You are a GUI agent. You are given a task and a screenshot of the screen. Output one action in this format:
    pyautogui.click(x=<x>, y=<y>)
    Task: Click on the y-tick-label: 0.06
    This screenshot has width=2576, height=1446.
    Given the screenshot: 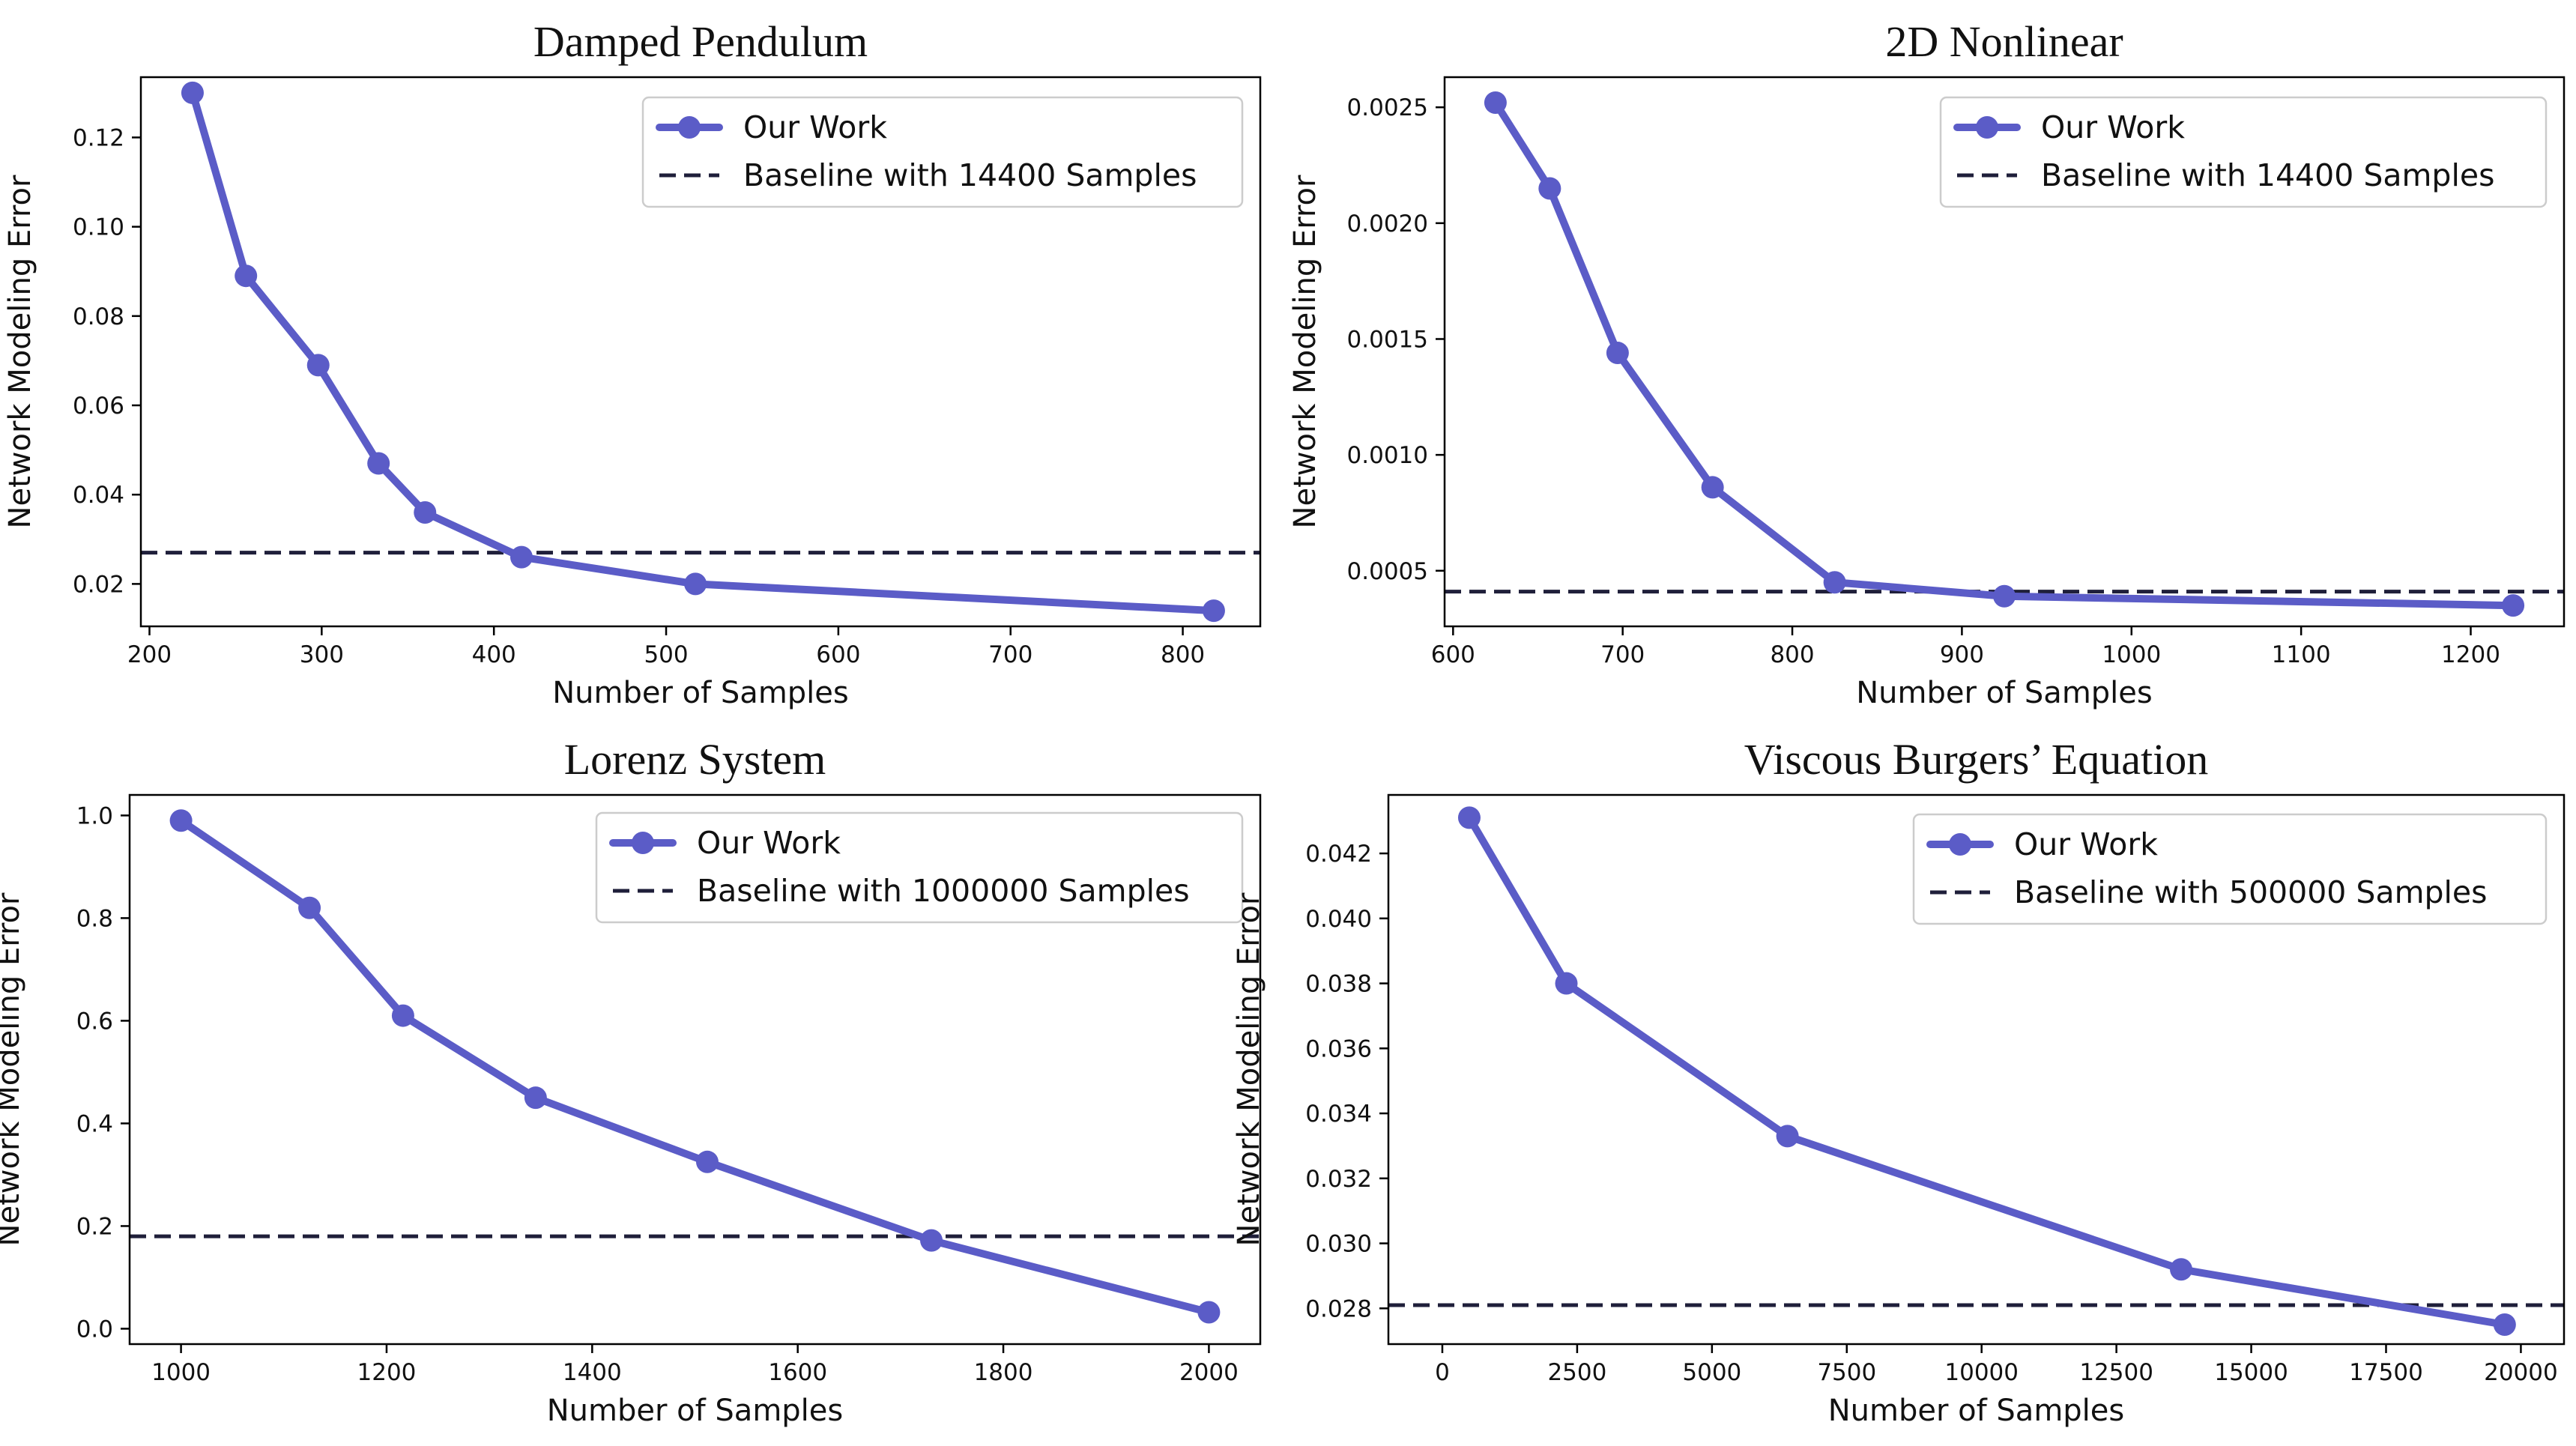 What is the action you would take?
    pyautogui.click(x=98, y=406)
    